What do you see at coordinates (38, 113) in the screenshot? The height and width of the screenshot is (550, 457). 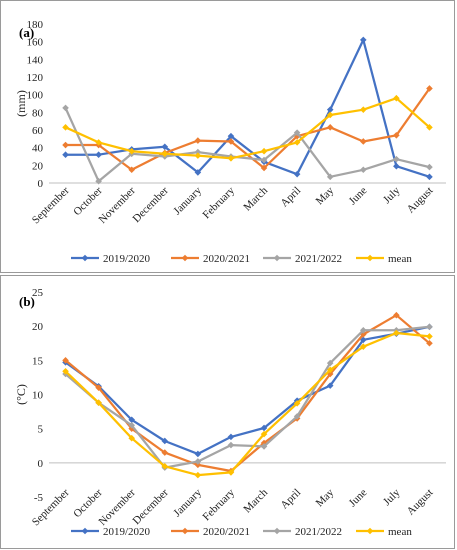 I see `y-tick-label: 80` at bounding box center [38, 113].